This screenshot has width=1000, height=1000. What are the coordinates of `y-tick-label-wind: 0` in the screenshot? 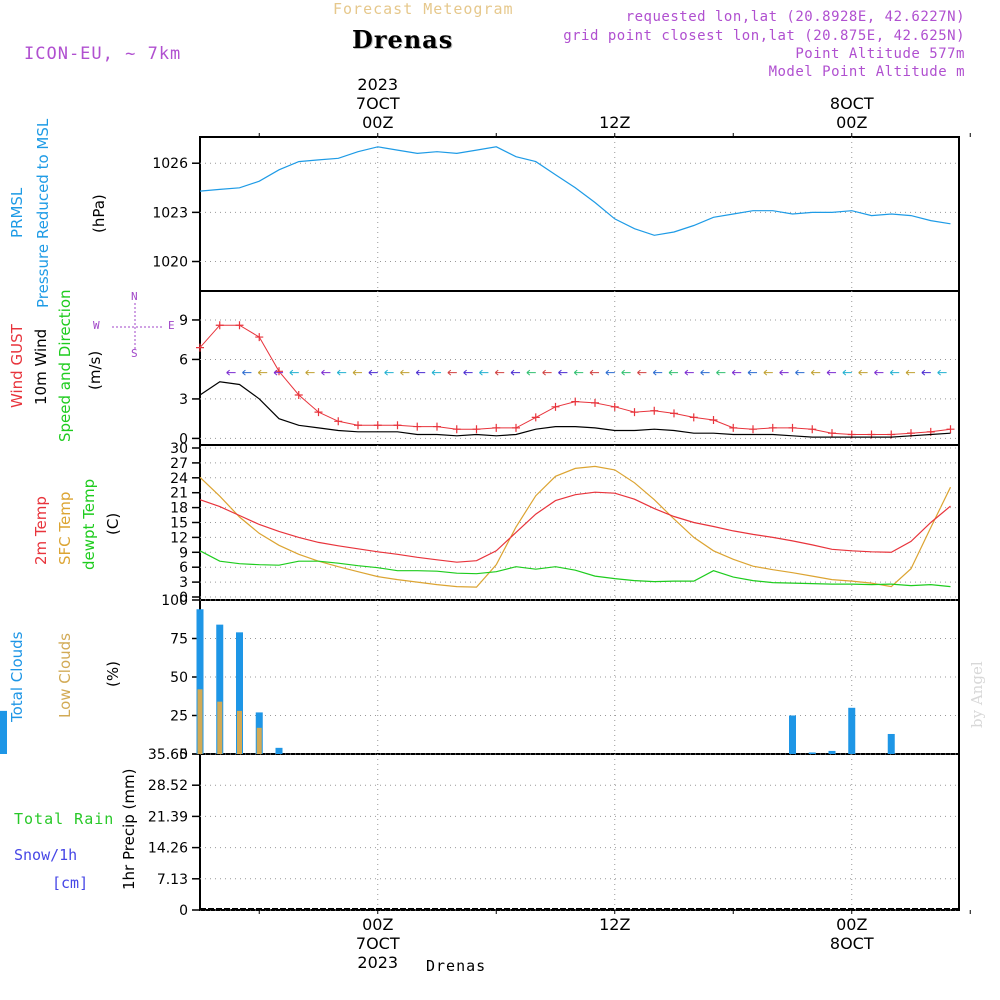 It's located at (183, 439).